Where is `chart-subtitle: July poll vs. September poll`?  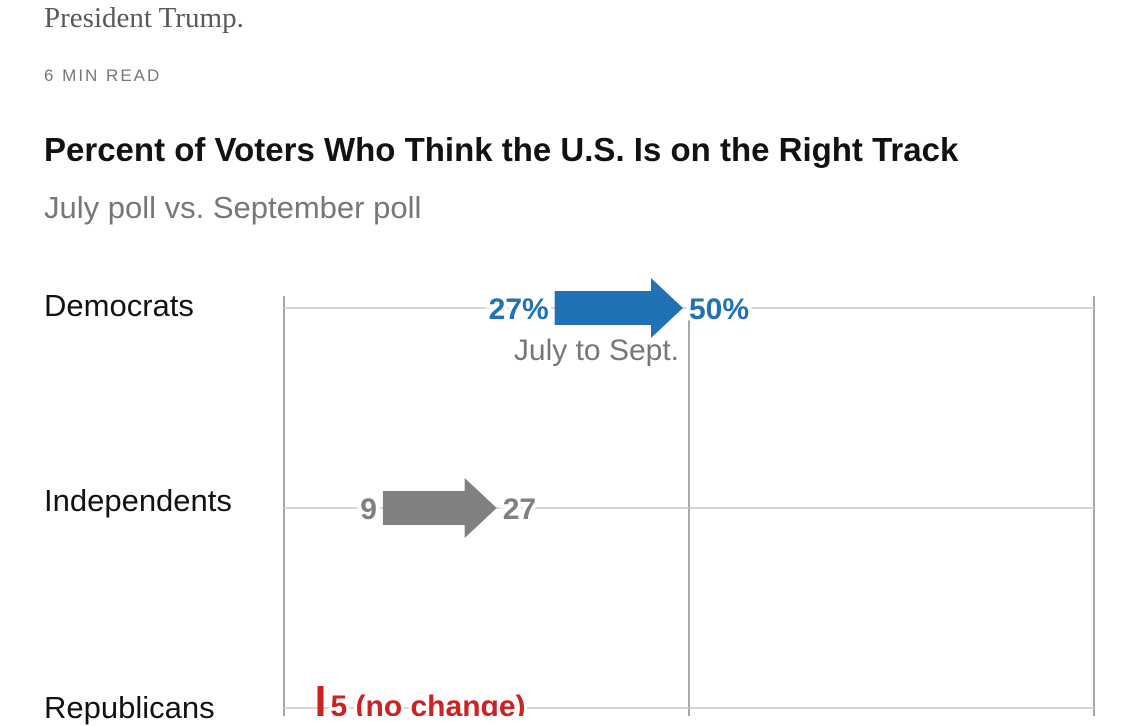 chart-subtitle: July poll vs. September poll is located at coordinates (233, 207).